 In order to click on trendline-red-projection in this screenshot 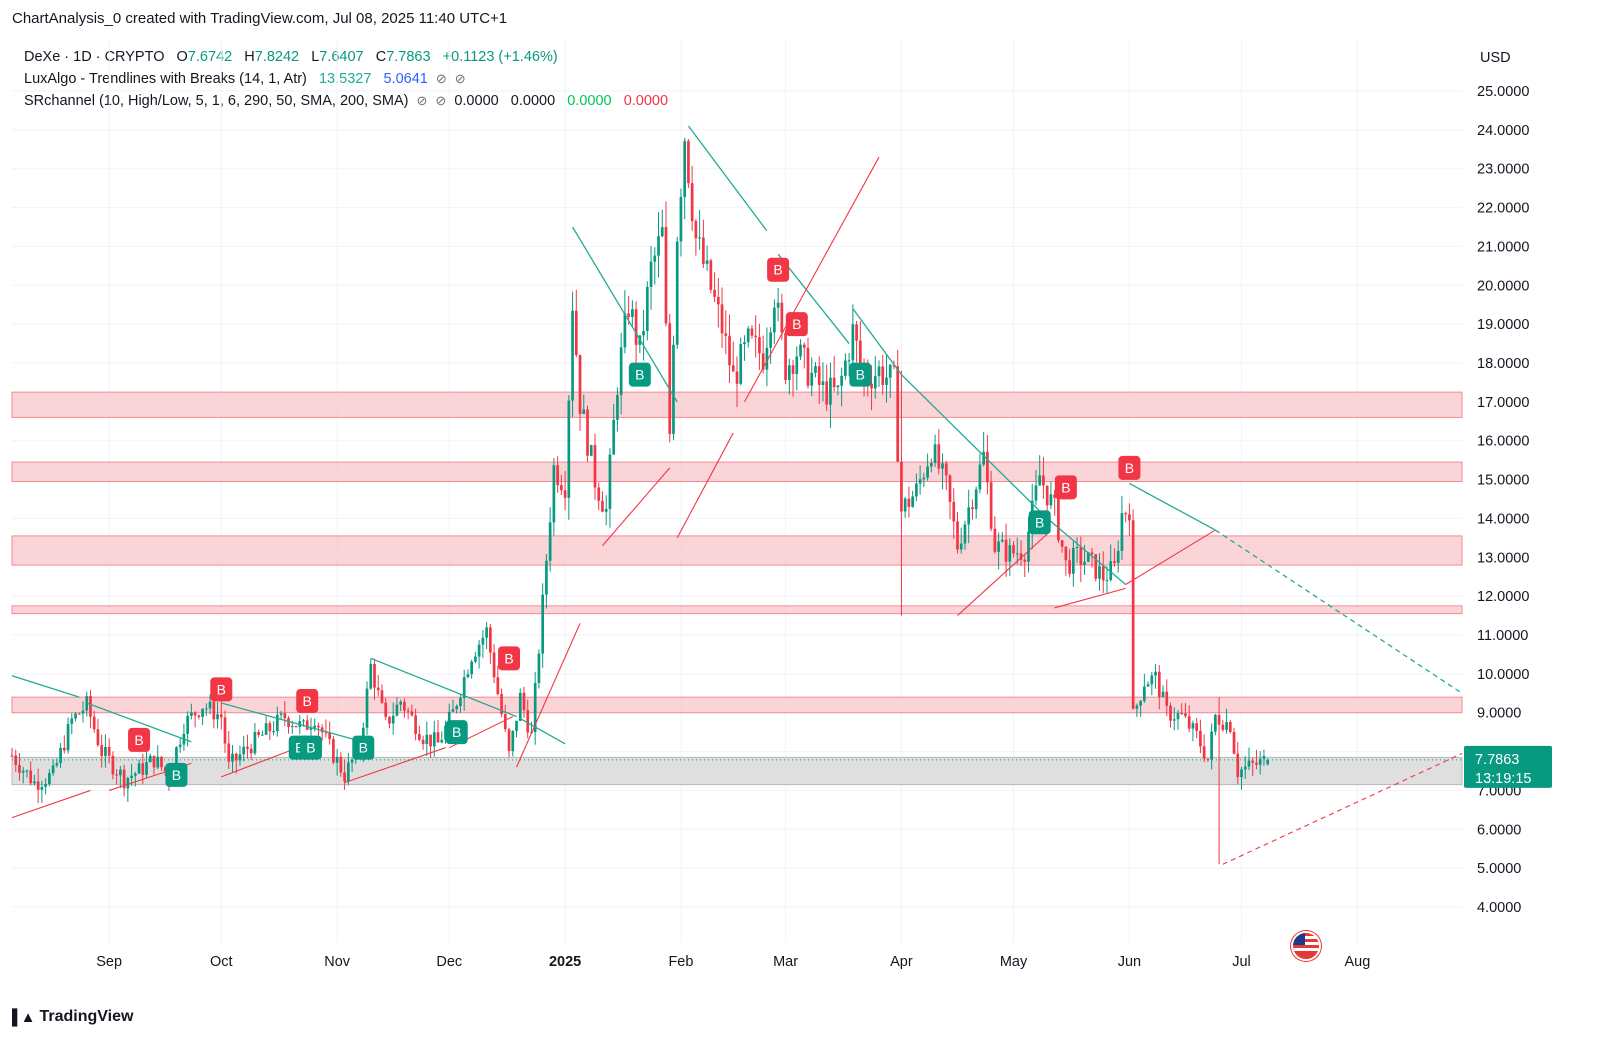, I will do `click(1342, 809)`.